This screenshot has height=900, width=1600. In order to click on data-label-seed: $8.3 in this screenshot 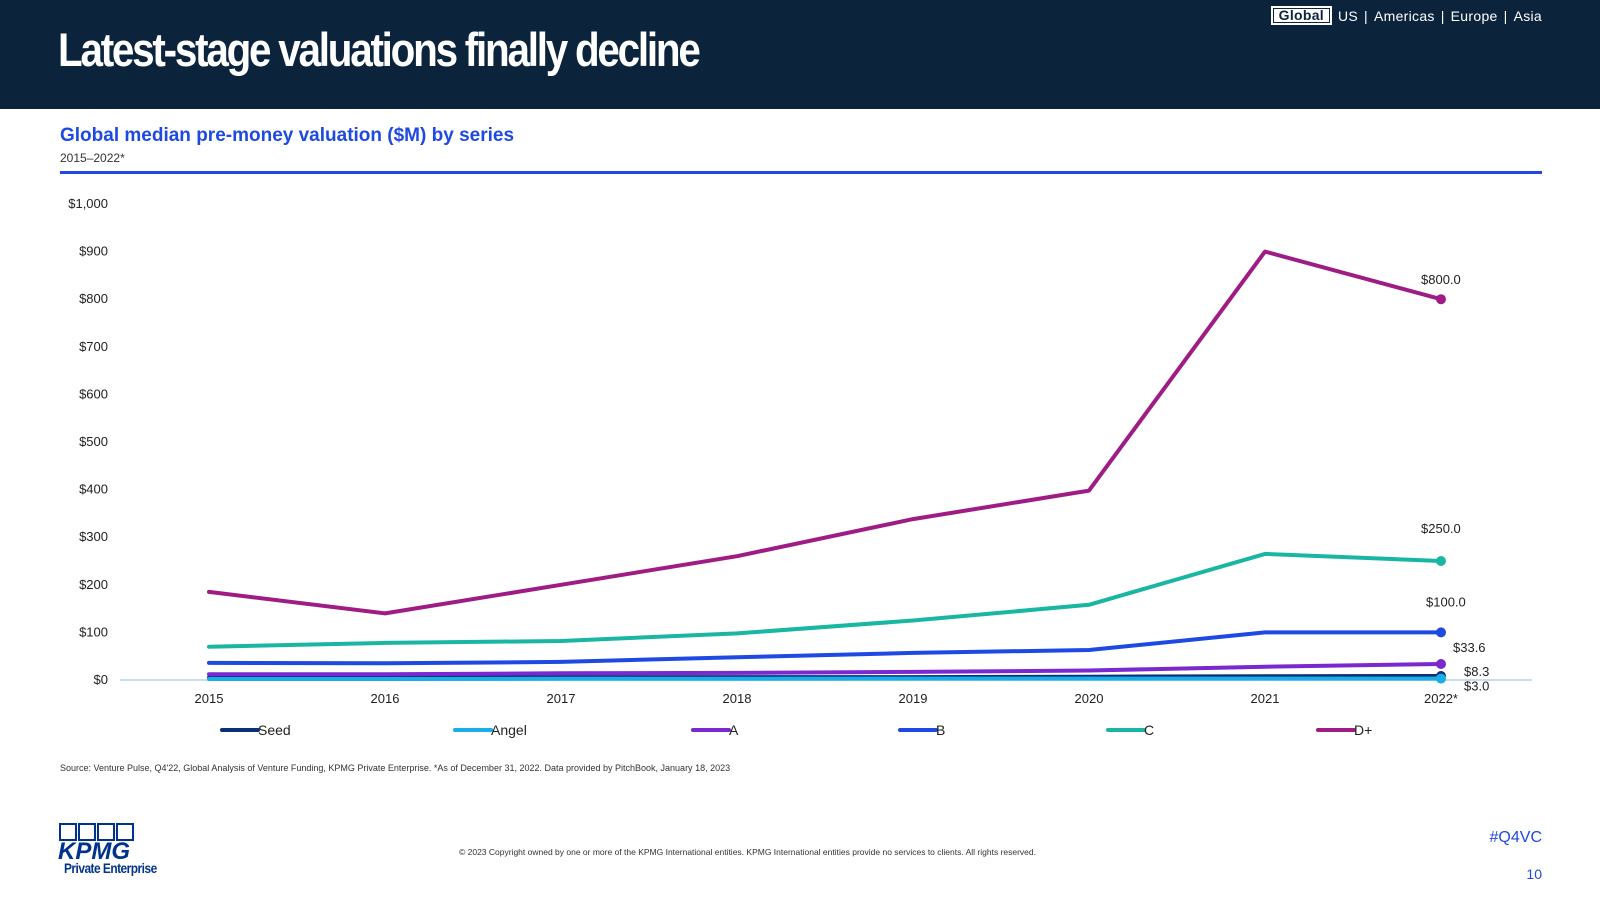, I will do `click(1476, 671)`.